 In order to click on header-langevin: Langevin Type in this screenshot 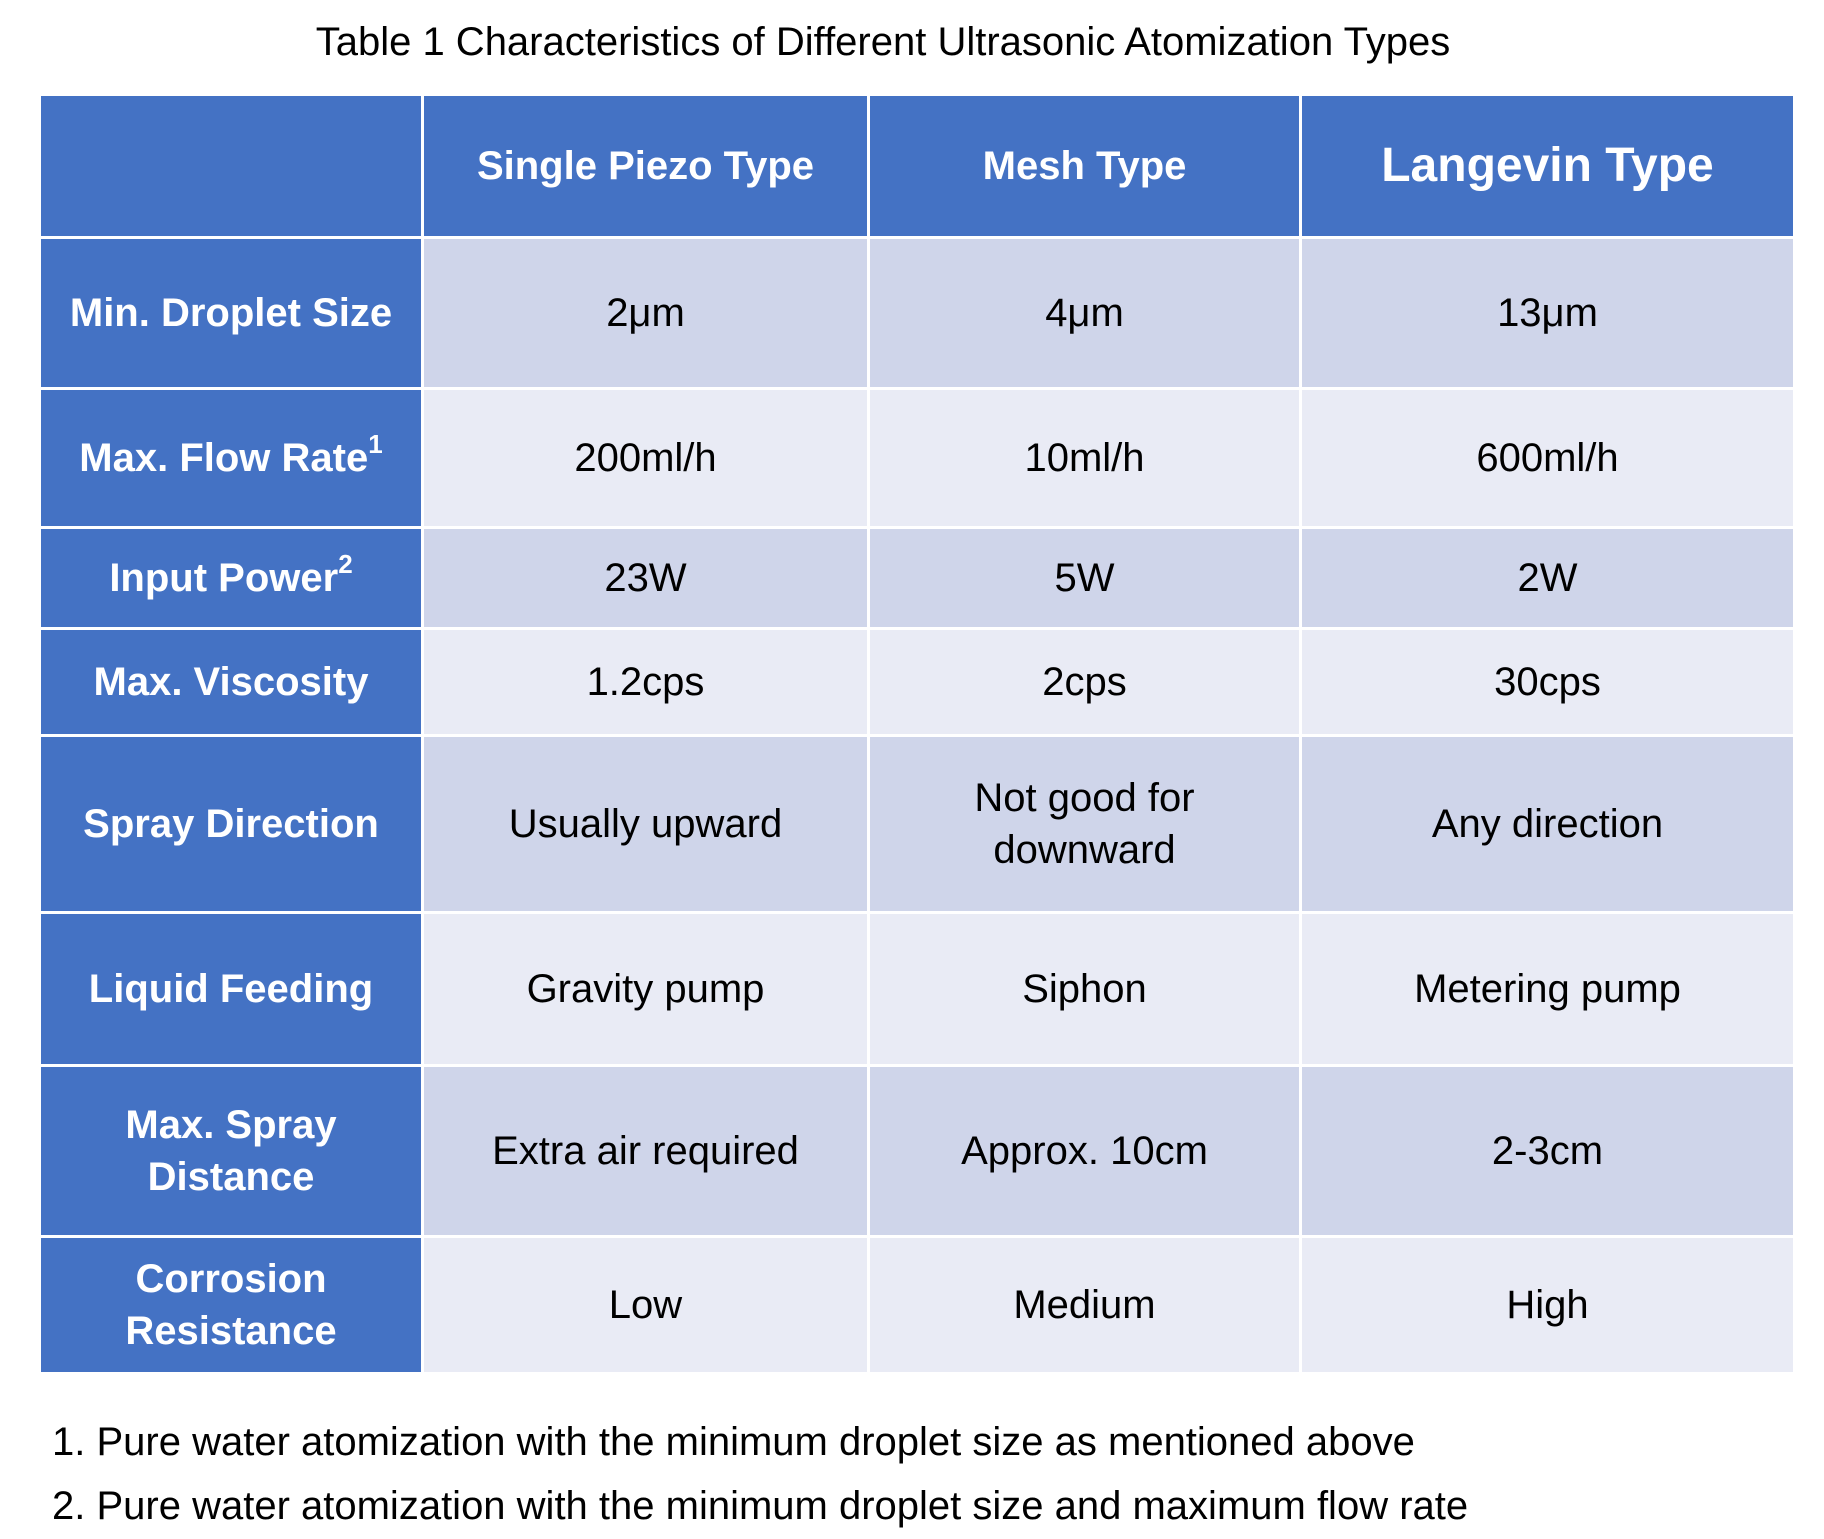, I will do `click(1547, 166)`.